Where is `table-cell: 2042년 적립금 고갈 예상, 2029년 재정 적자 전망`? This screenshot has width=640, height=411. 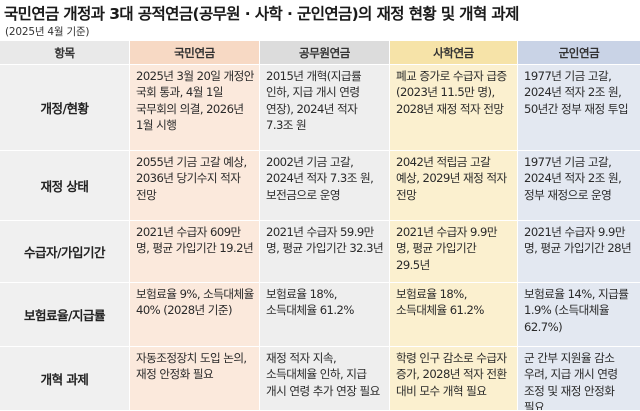 table-cell: 2042년 적립금 고갈 예상, 2029년 재정 적자 전망 is located at coordinates (453, 186).